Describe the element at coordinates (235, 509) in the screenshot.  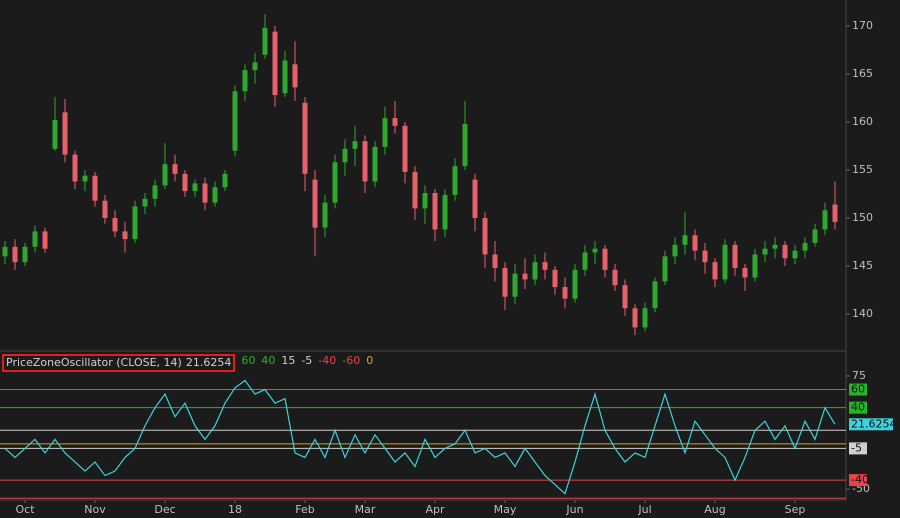
I see `x-tick-label: 18` at that location.